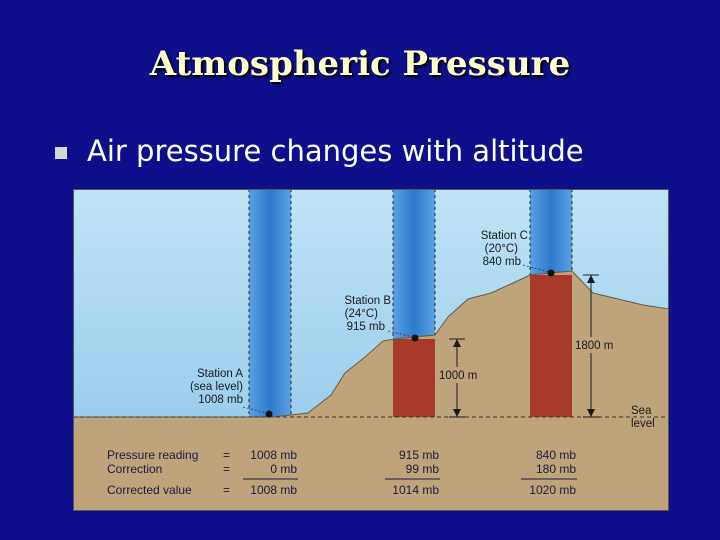 The height and width of the screenshot is (540, 720). I want to click on warm-column-b, so click(414, 378).